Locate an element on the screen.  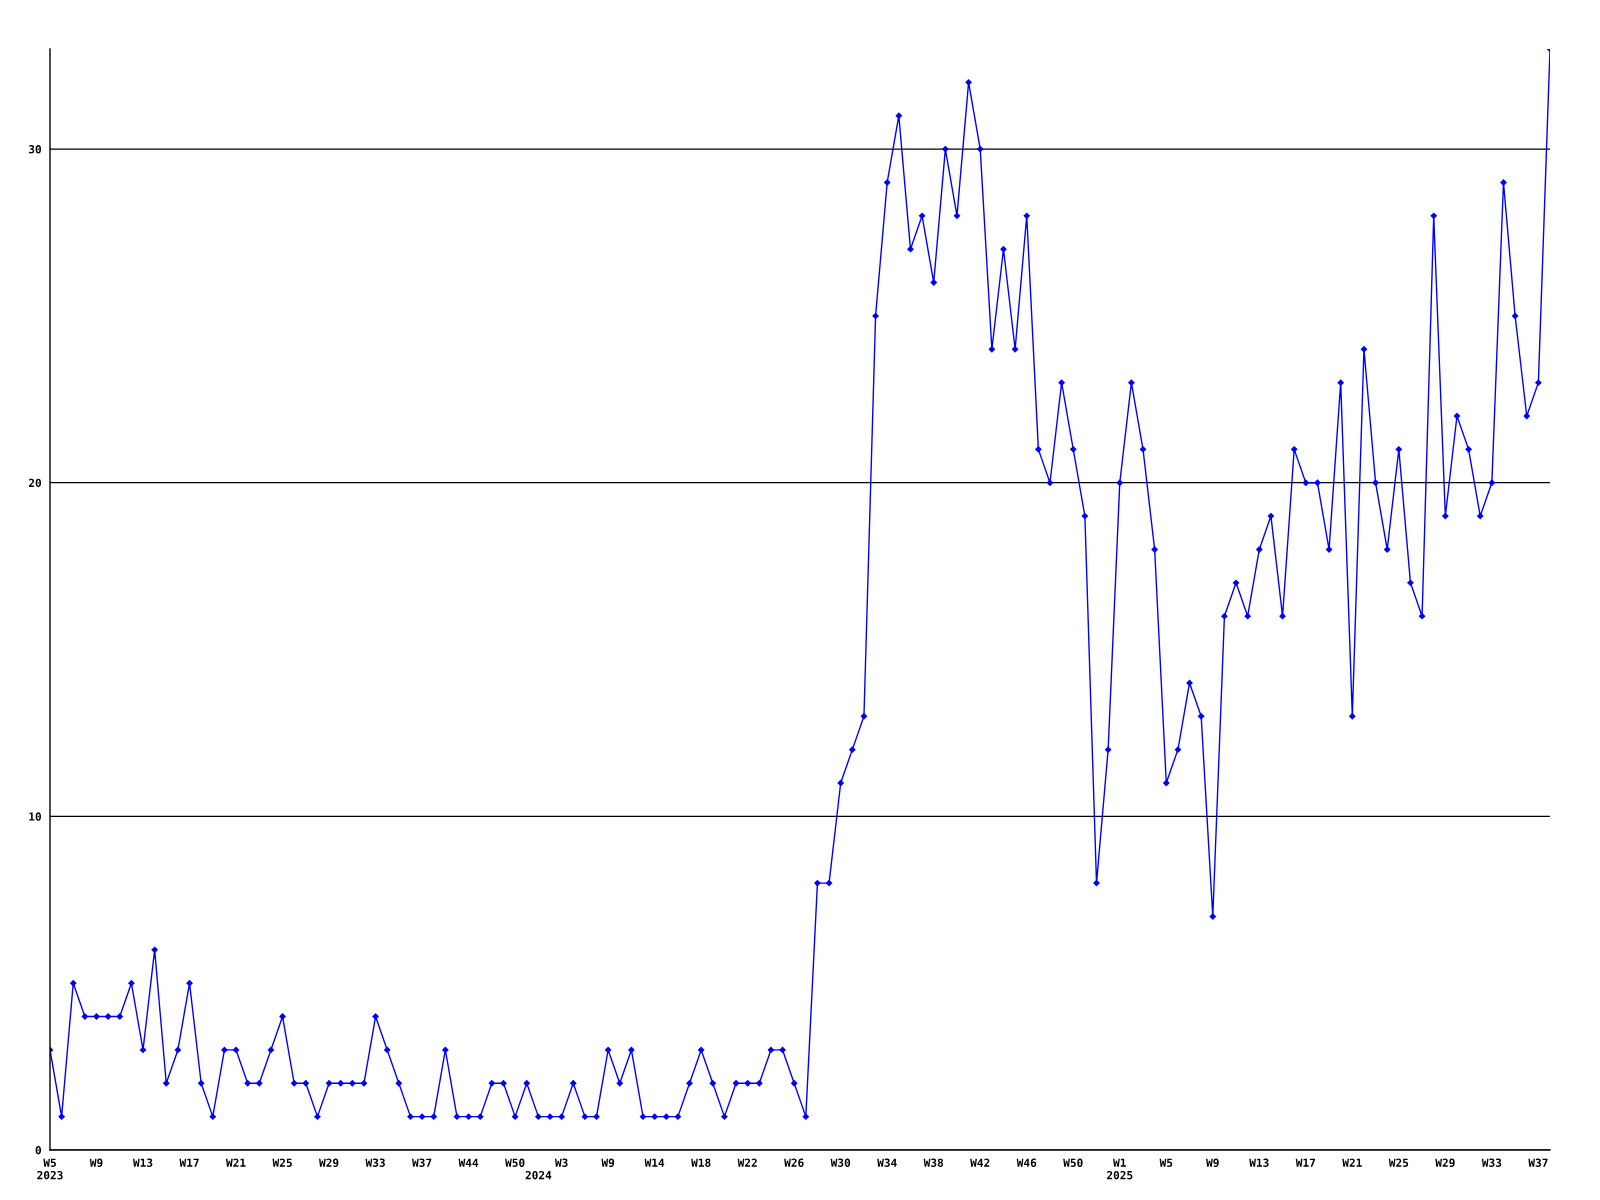
x-tick-label: W30 is located at coordinates (840, 1162).